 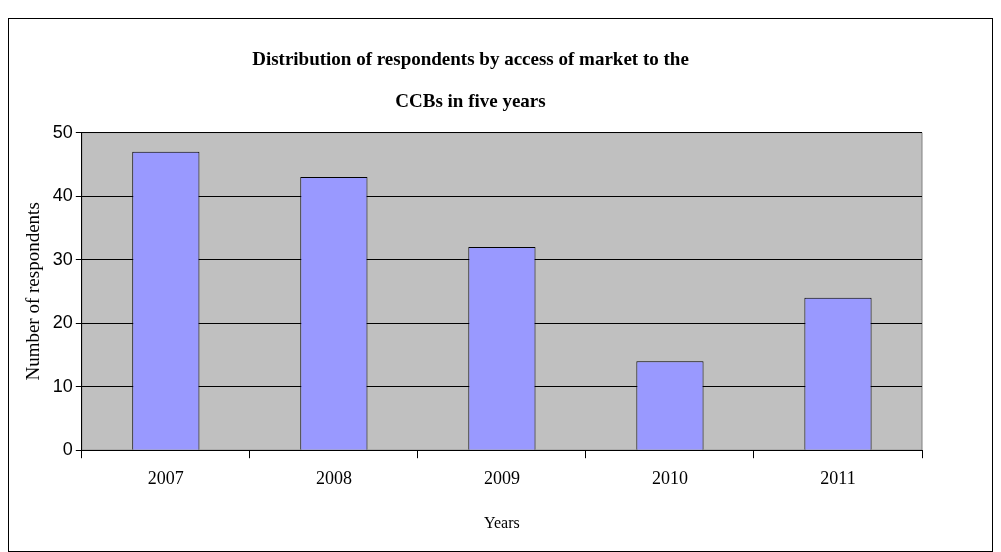 I want to click on y-axis-title: Number of respondents, so click(x=33, y=291).